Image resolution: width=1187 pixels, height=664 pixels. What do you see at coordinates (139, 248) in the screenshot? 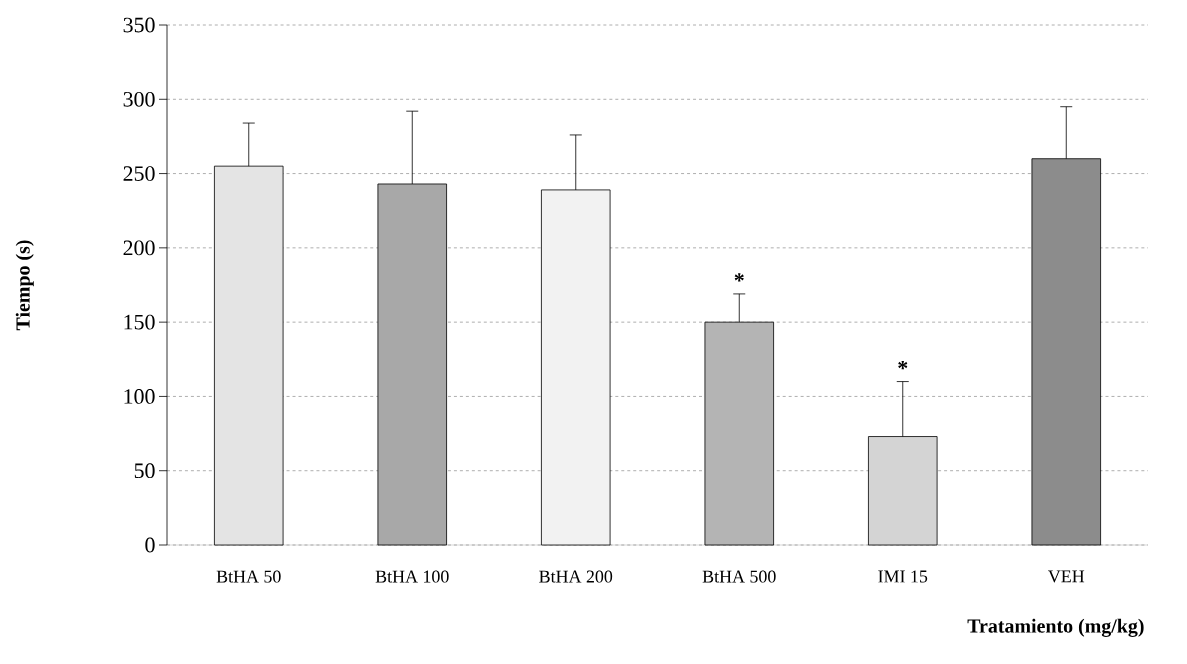
I see `y-tick-label: 200` at bounding box center [139, 248].